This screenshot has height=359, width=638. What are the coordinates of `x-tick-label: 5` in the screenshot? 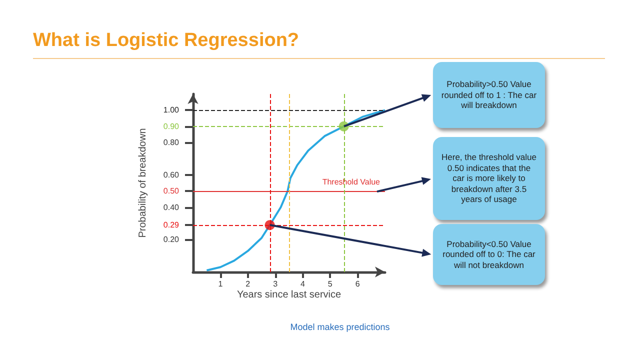 It's located at (330, 284).